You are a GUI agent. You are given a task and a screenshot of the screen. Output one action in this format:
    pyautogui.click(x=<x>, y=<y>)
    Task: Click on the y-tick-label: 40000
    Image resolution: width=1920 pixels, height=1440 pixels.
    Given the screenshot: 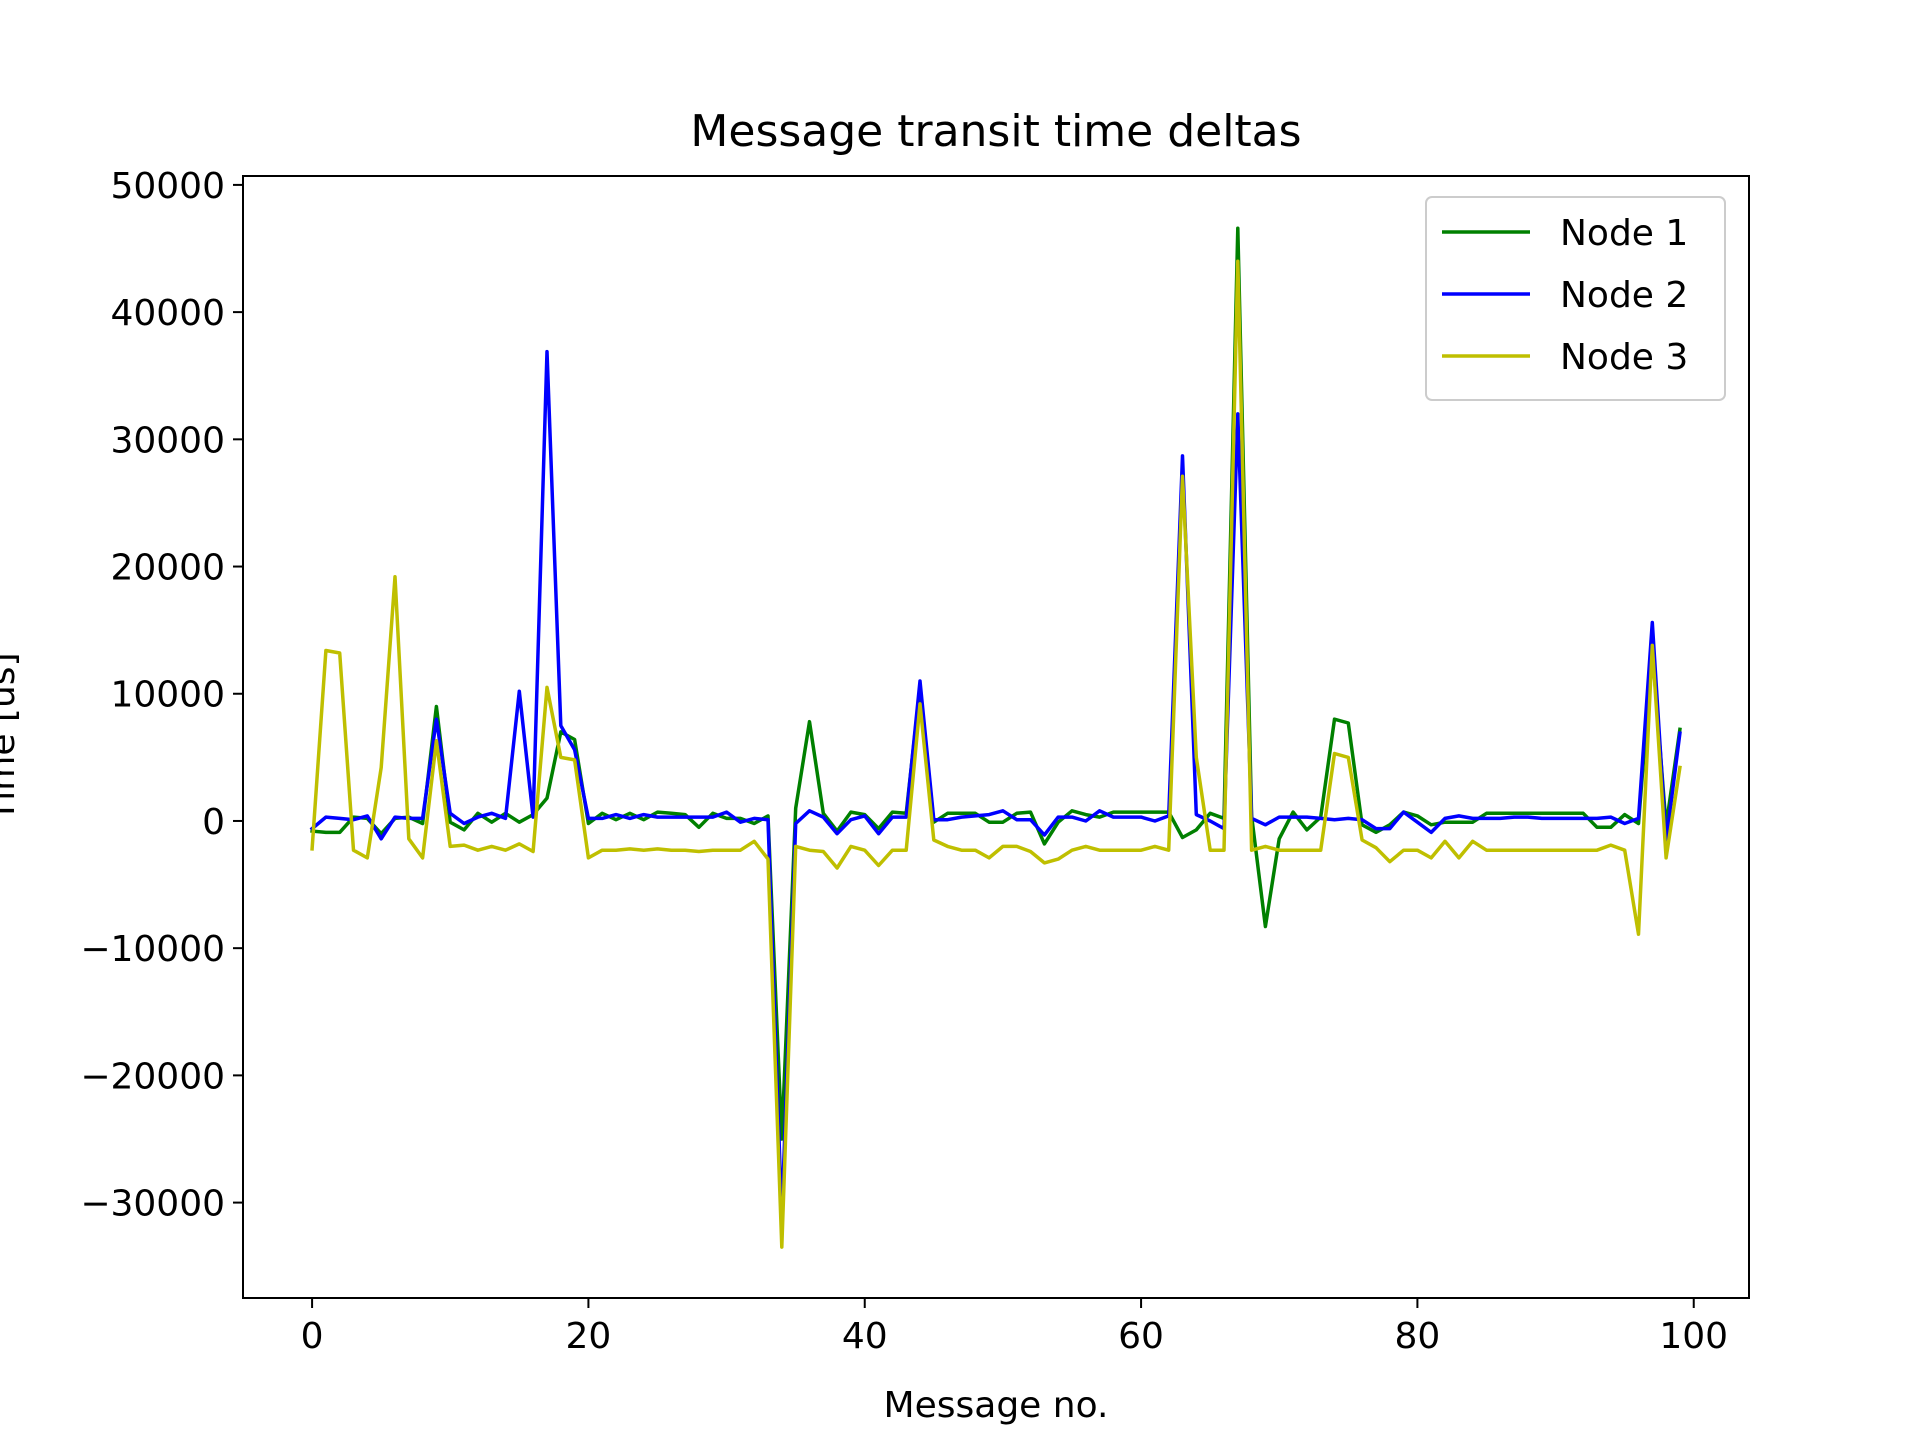 What is the action you would take?
    pyautogui.click(x=167, y=313)
    